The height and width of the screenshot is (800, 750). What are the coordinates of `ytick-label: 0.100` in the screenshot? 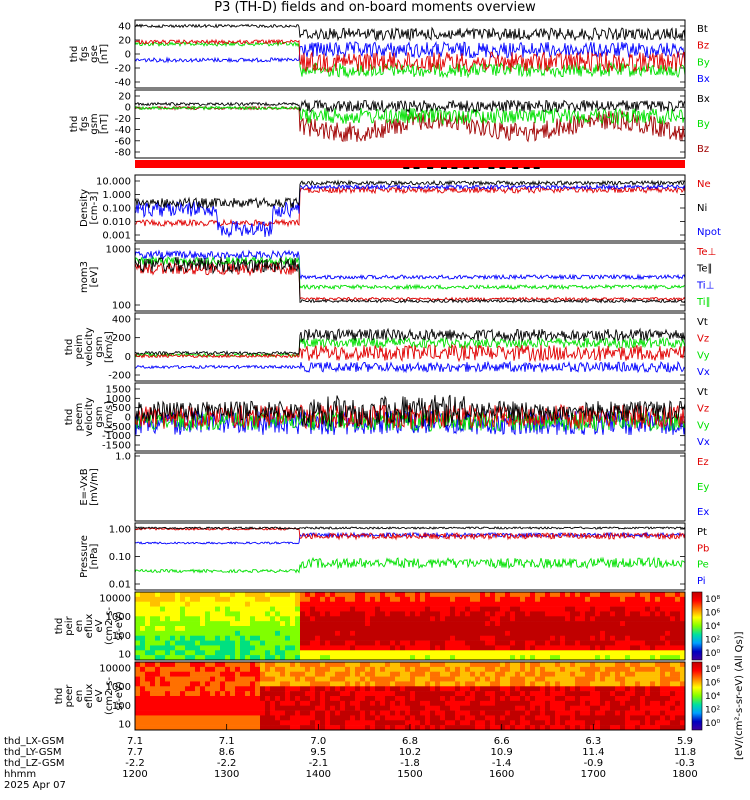 It's located at (116, 209).